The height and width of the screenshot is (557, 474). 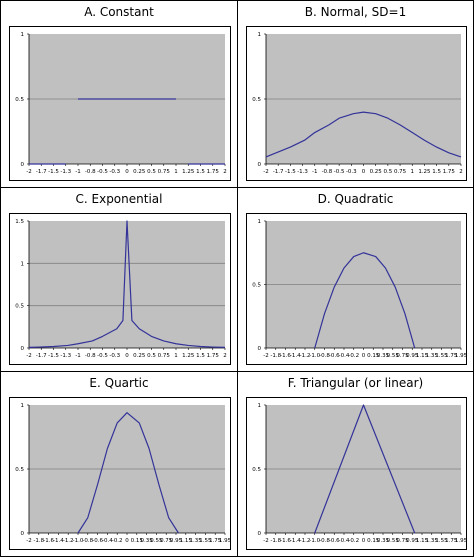 What do you see at coordinates (119, 12) in the screenshot?
I see `chart-title: A. Constant` at bounding box center [119, 12].